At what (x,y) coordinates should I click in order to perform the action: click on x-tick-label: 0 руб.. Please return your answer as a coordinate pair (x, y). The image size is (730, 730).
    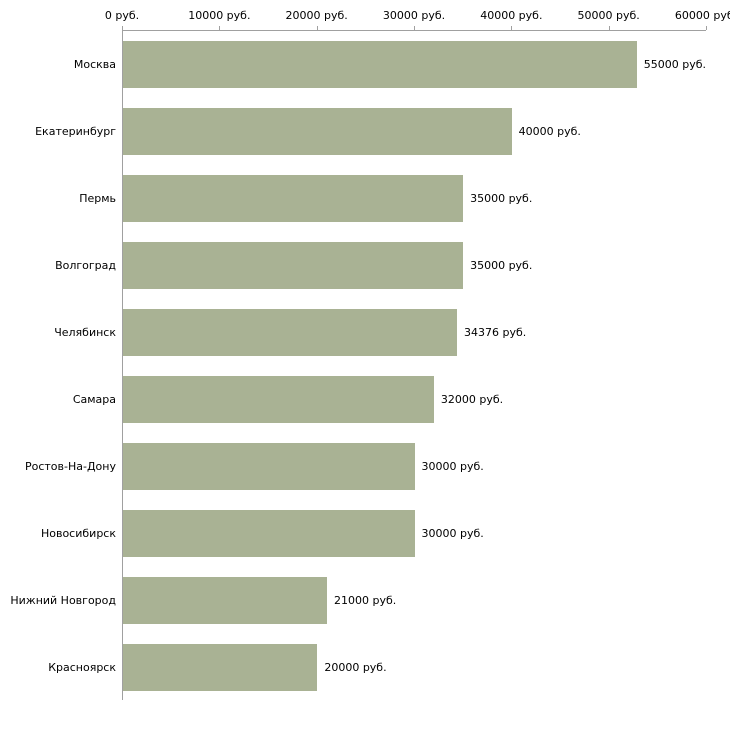
    Looking at the image, I should click on (122, 15).